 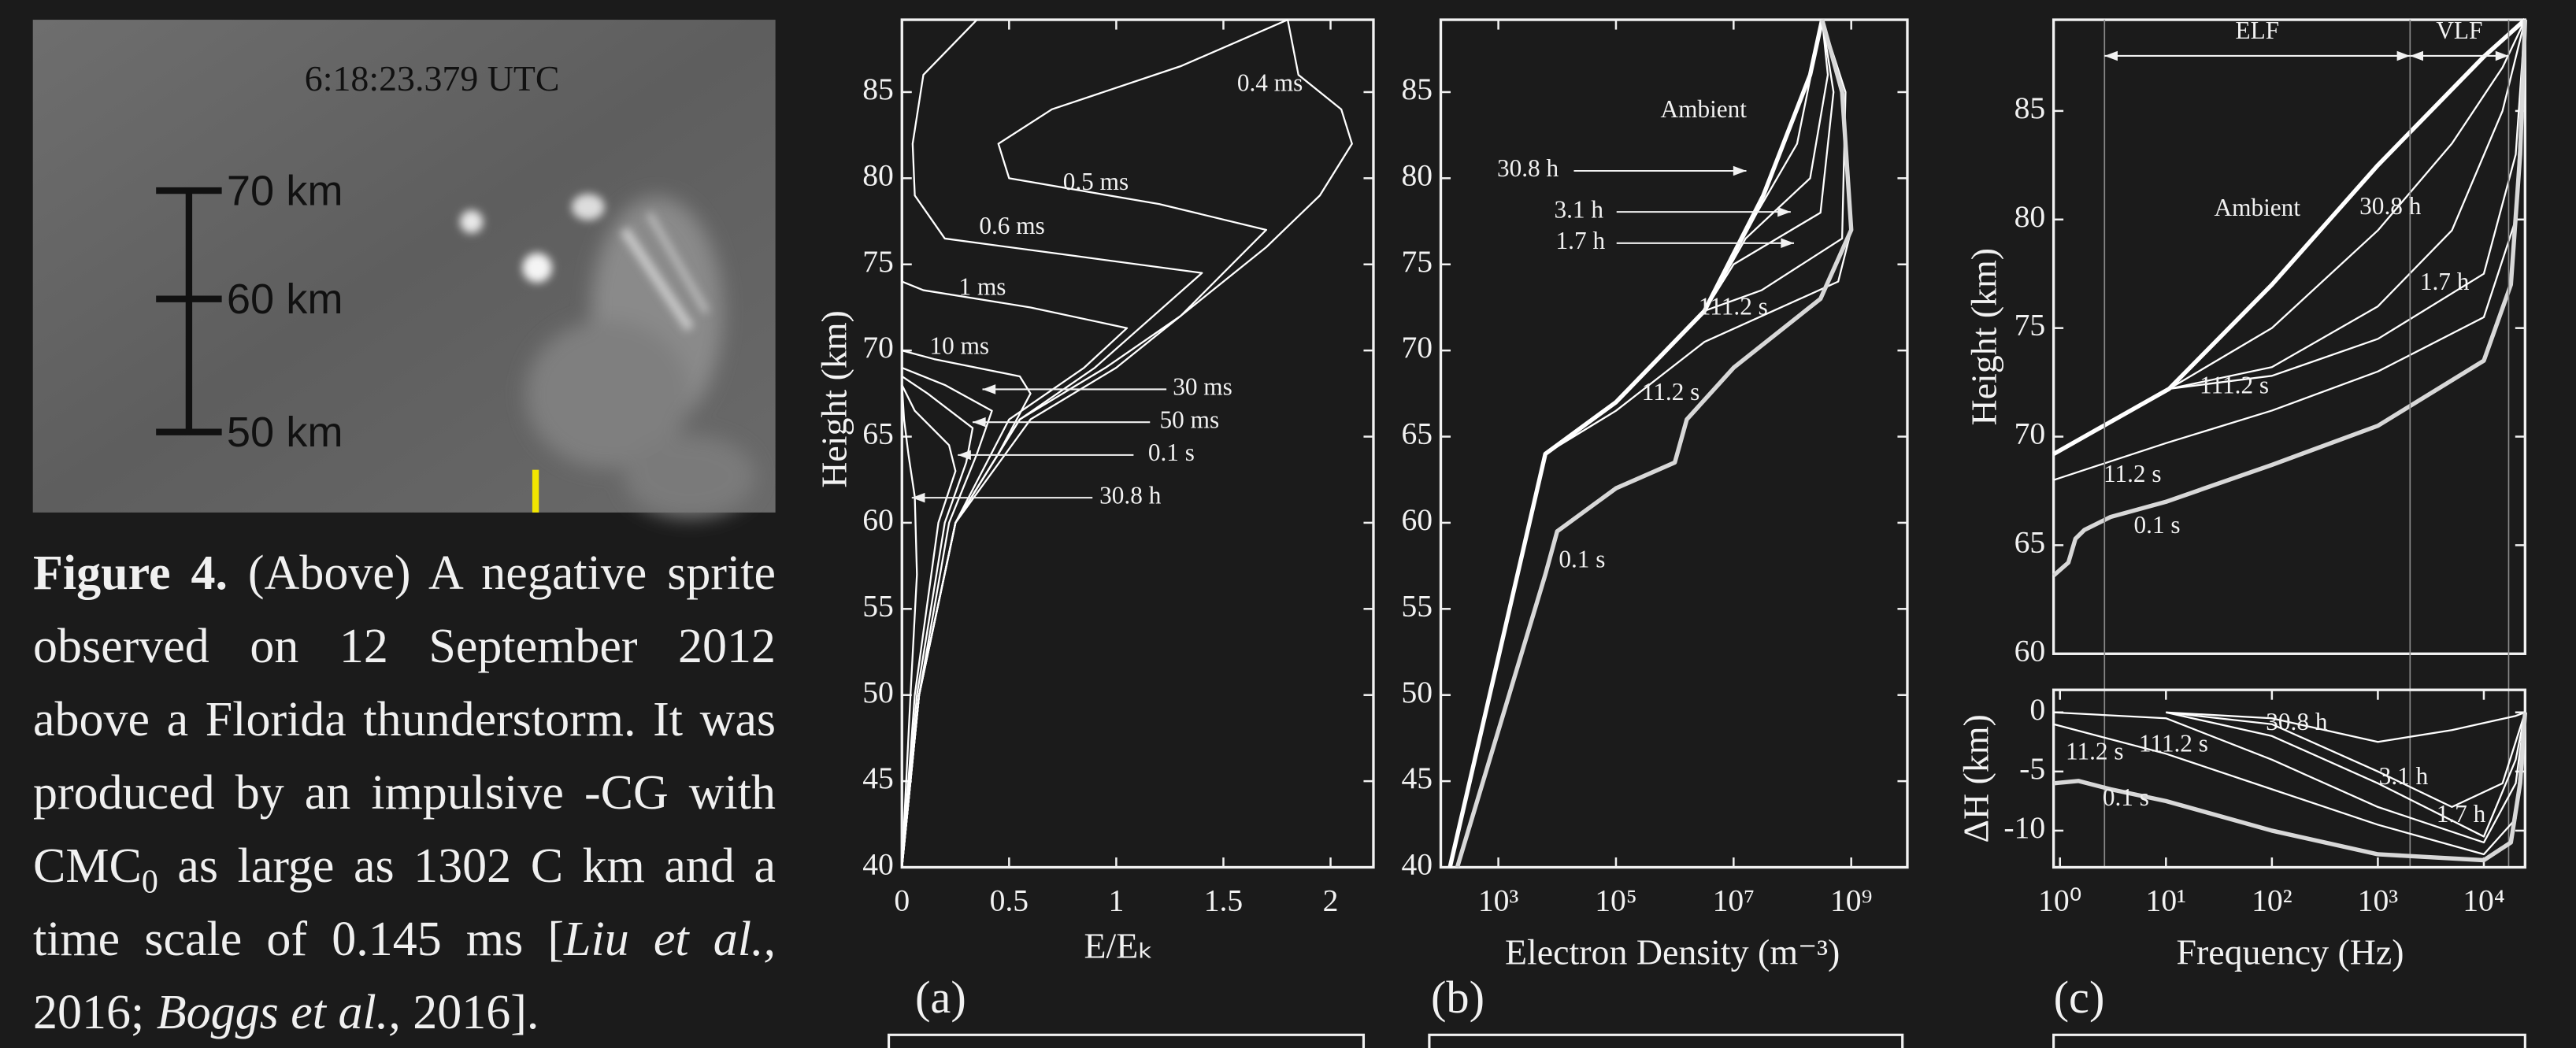 I want to click on scale-label: 70 km, so click(x=285, y=191).